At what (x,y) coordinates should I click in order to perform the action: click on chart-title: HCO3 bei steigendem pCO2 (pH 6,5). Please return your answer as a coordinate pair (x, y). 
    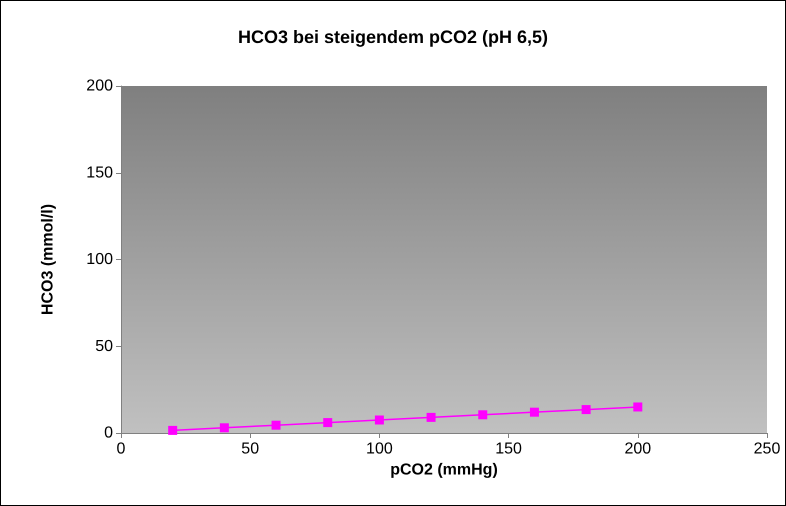
    Looking at the image, I should click on (393, 37).